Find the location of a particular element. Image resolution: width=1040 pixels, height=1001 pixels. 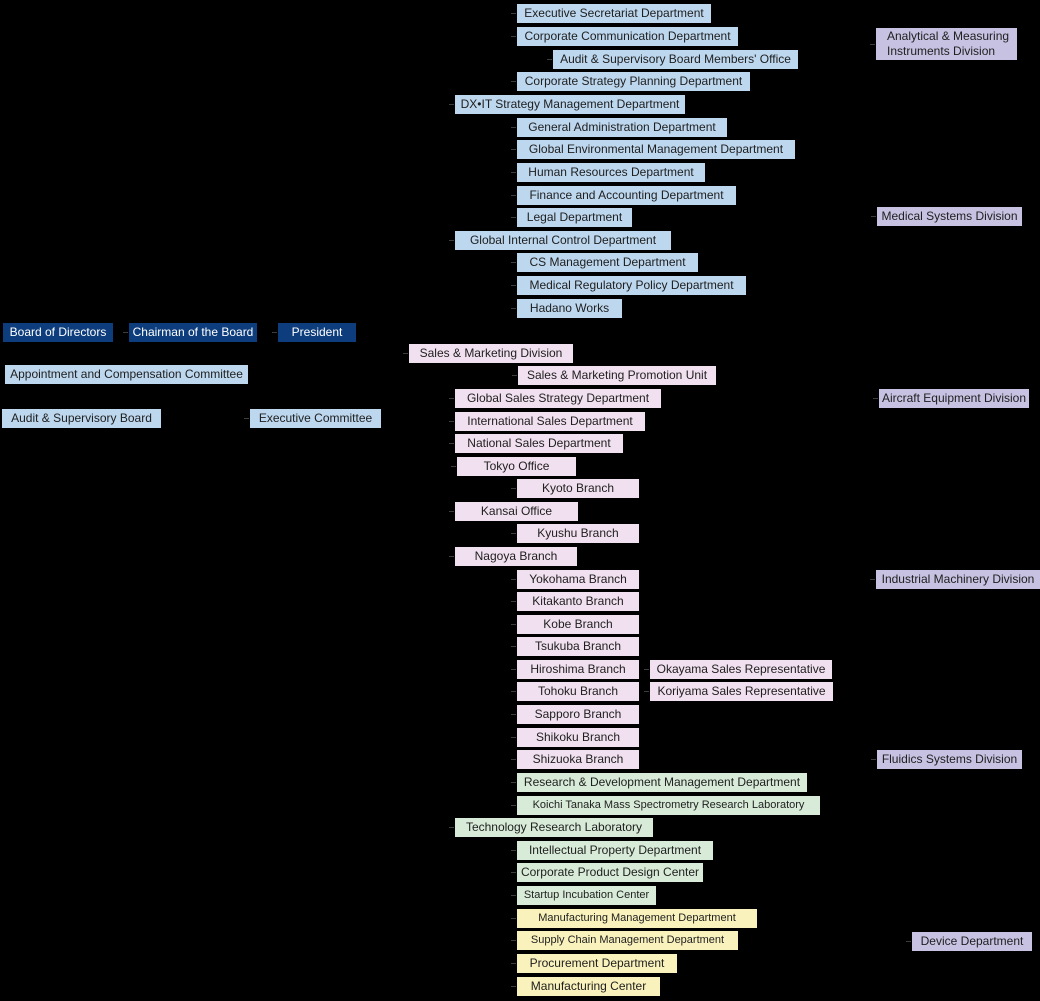

org-box-manufacturing-center: Manufacturing Center is located at coordinates (588, 986).